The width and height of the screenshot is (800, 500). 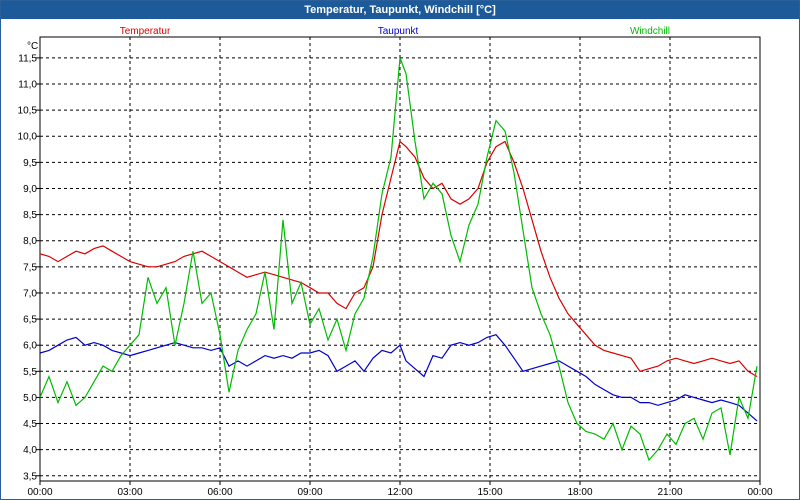 What do you see at coordinates (400, 10) in the screenshot?
I see `window-title: Temperatur, Taupunkt, Windchill [°C]` at bounding box center [400, 10].